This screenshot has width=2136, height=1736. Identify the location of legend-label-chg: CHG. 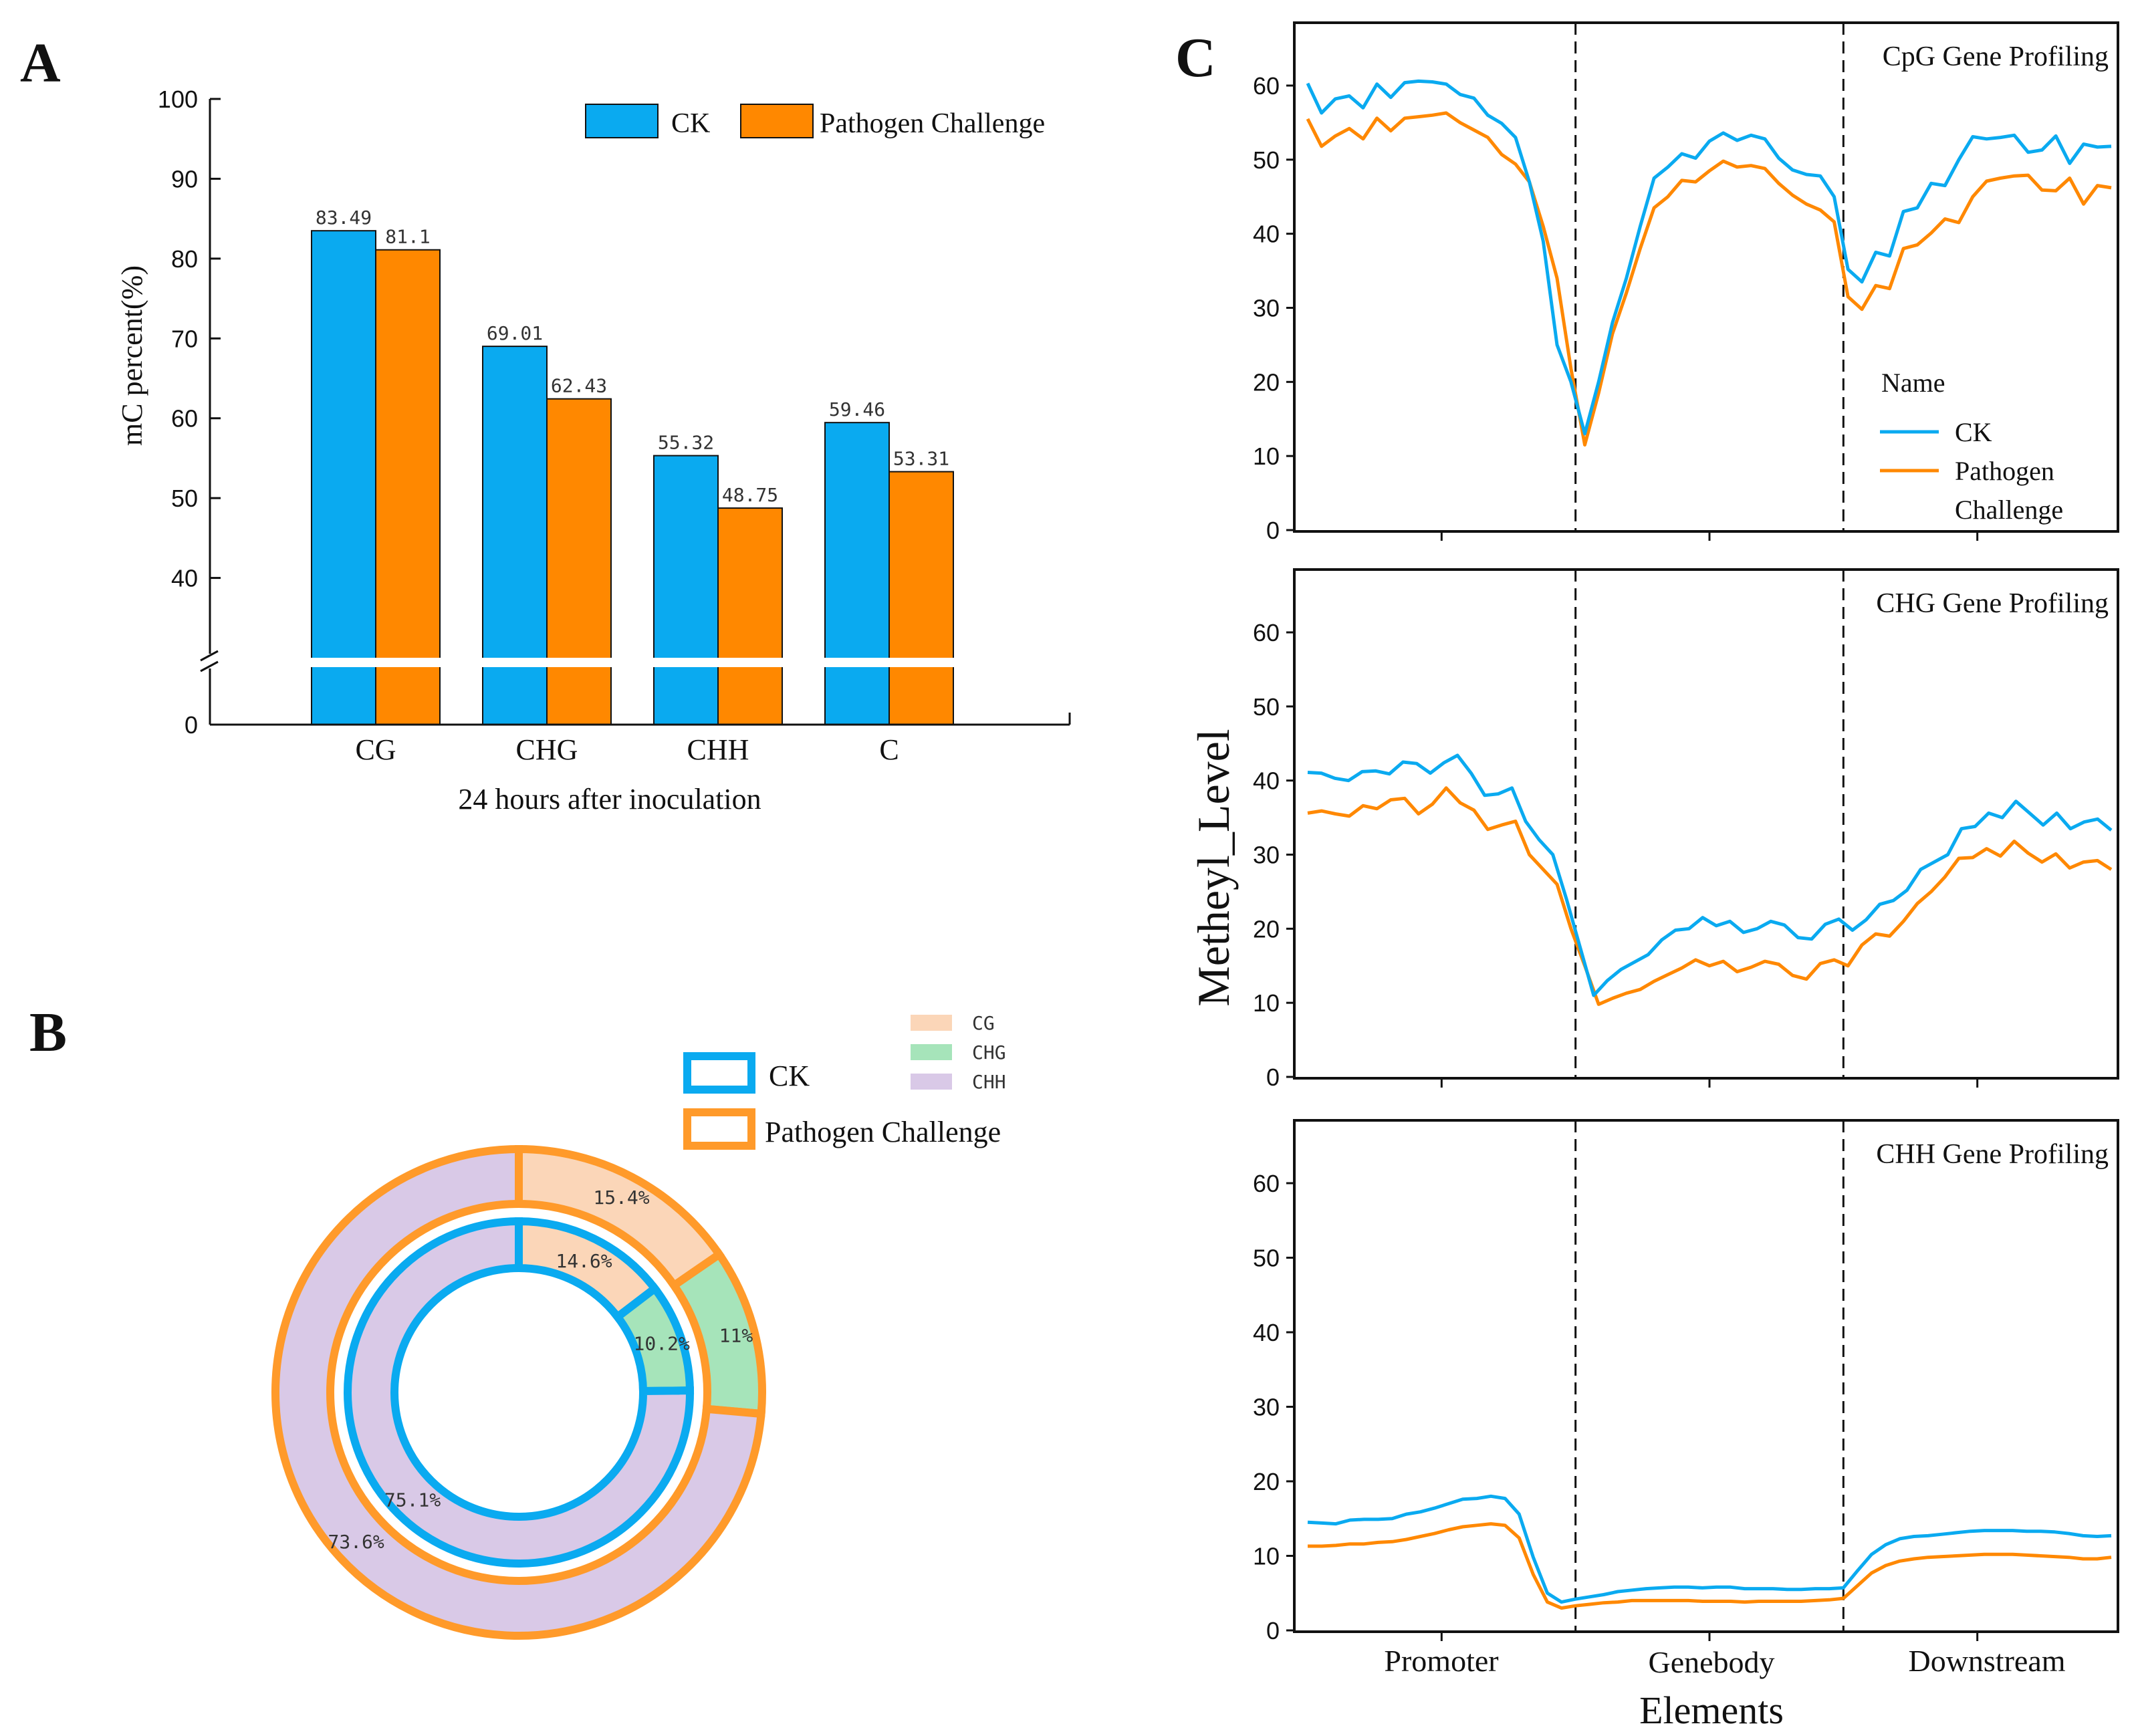
(989, 1052).